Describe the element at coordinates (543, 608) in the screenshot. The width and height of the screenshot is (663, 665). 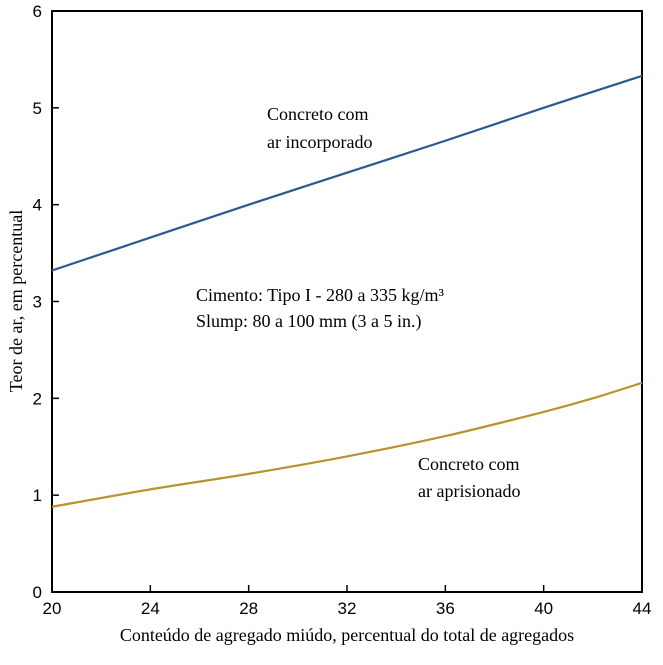
I see `x-tick-label: 40` at that location.